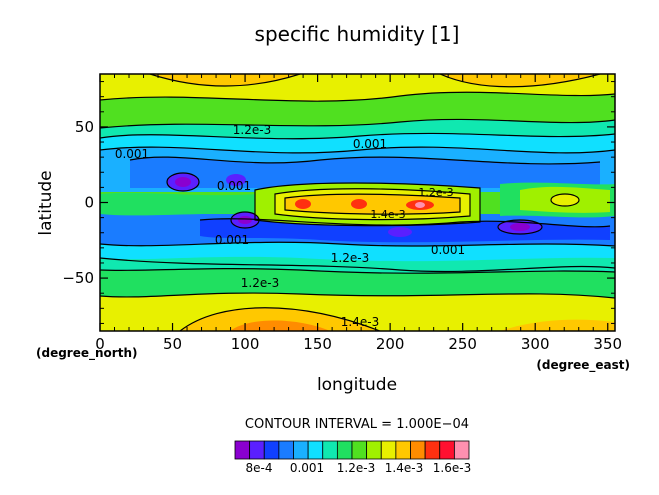 Image resolution: width=659 pixels, height=495 pixels. What do you see at coordinates (375, 80) in the screenshot?
I see `band-north-orange` at bounding box center [375, 80].